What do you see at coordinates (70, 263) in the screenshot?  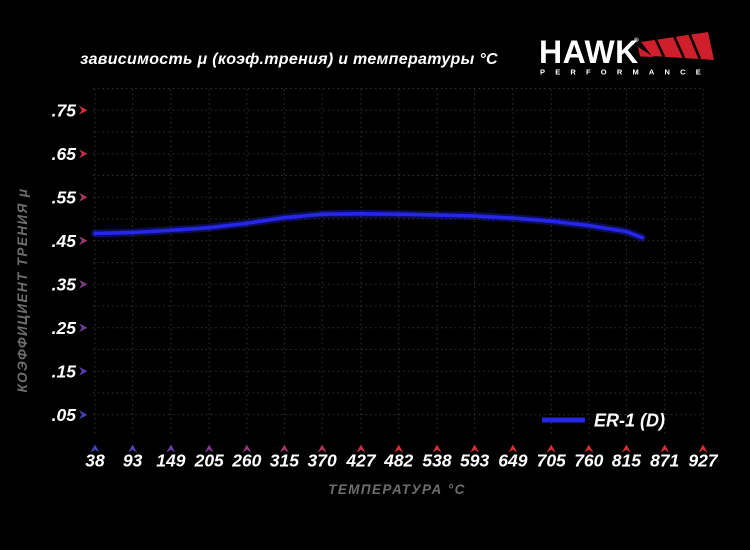 I see `y-axis-ticks: .05 .15 .25 .35 .45 .55 .65 .75` at bounding box center [70, 263].